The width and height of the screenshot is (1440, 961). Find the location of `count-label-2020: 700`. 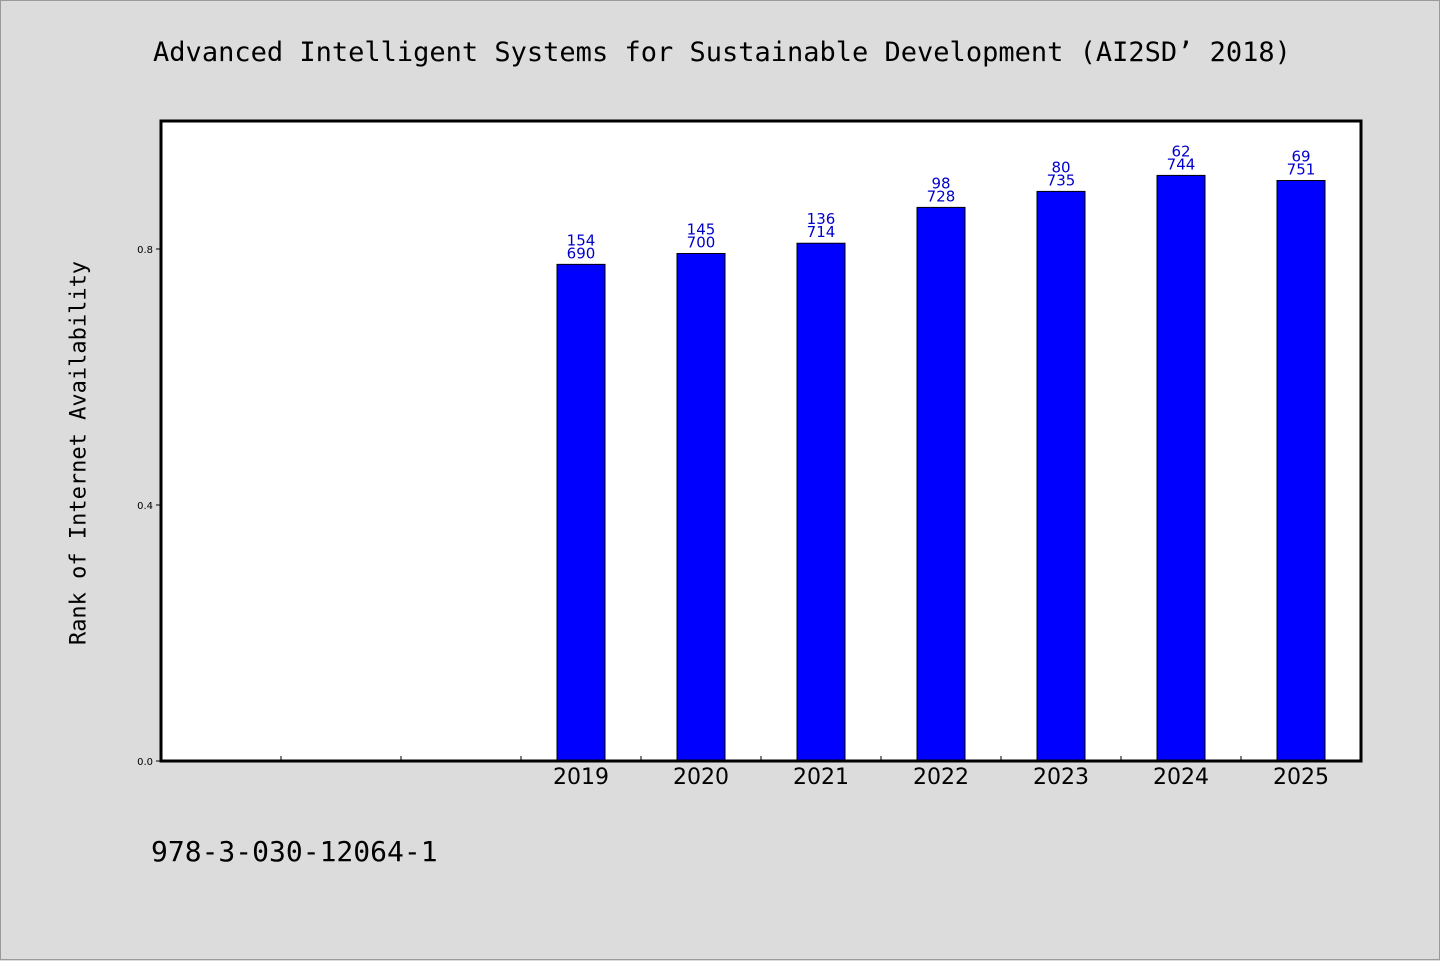

count-label-2020: 700 is located at coordinates (701, 242).